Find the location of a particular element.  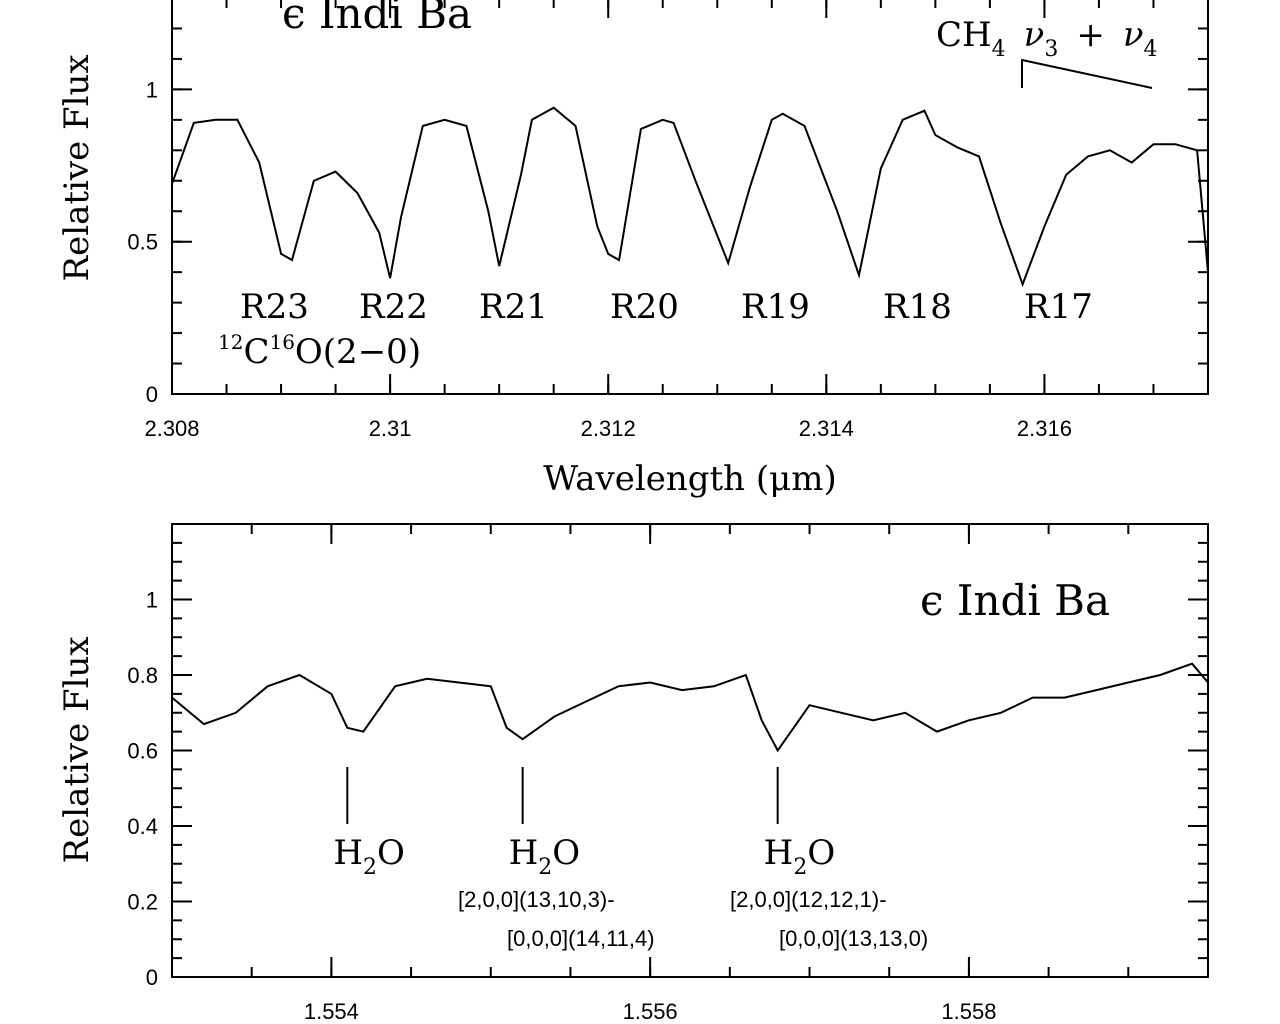

h2o-quantum-label-2b: [0,0,0](14,11,4) is located at coordinates (581, 938).